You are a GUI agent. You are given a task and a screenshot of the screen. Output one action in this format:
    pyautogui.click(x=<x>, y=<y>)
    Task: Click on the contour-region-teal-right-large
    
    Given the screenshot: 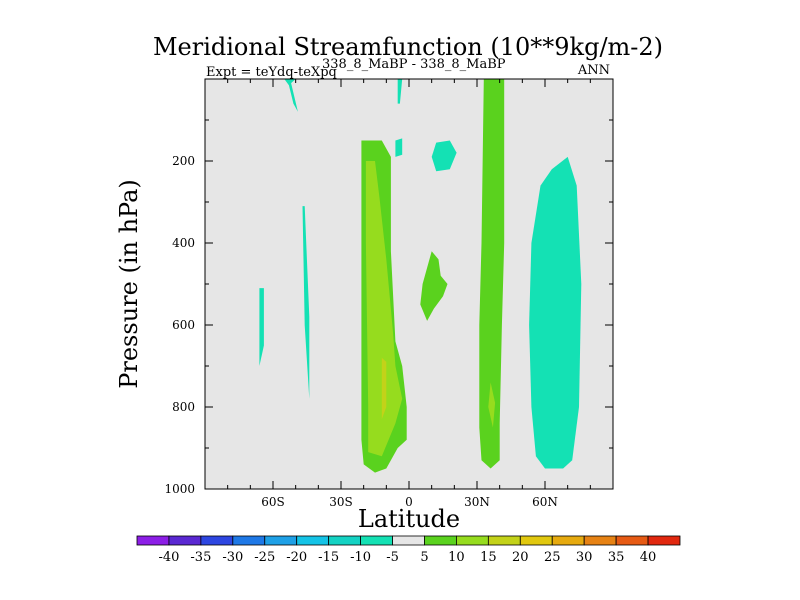 What is the action you would take?
    pyautogui.click(x=555, y=312)
    